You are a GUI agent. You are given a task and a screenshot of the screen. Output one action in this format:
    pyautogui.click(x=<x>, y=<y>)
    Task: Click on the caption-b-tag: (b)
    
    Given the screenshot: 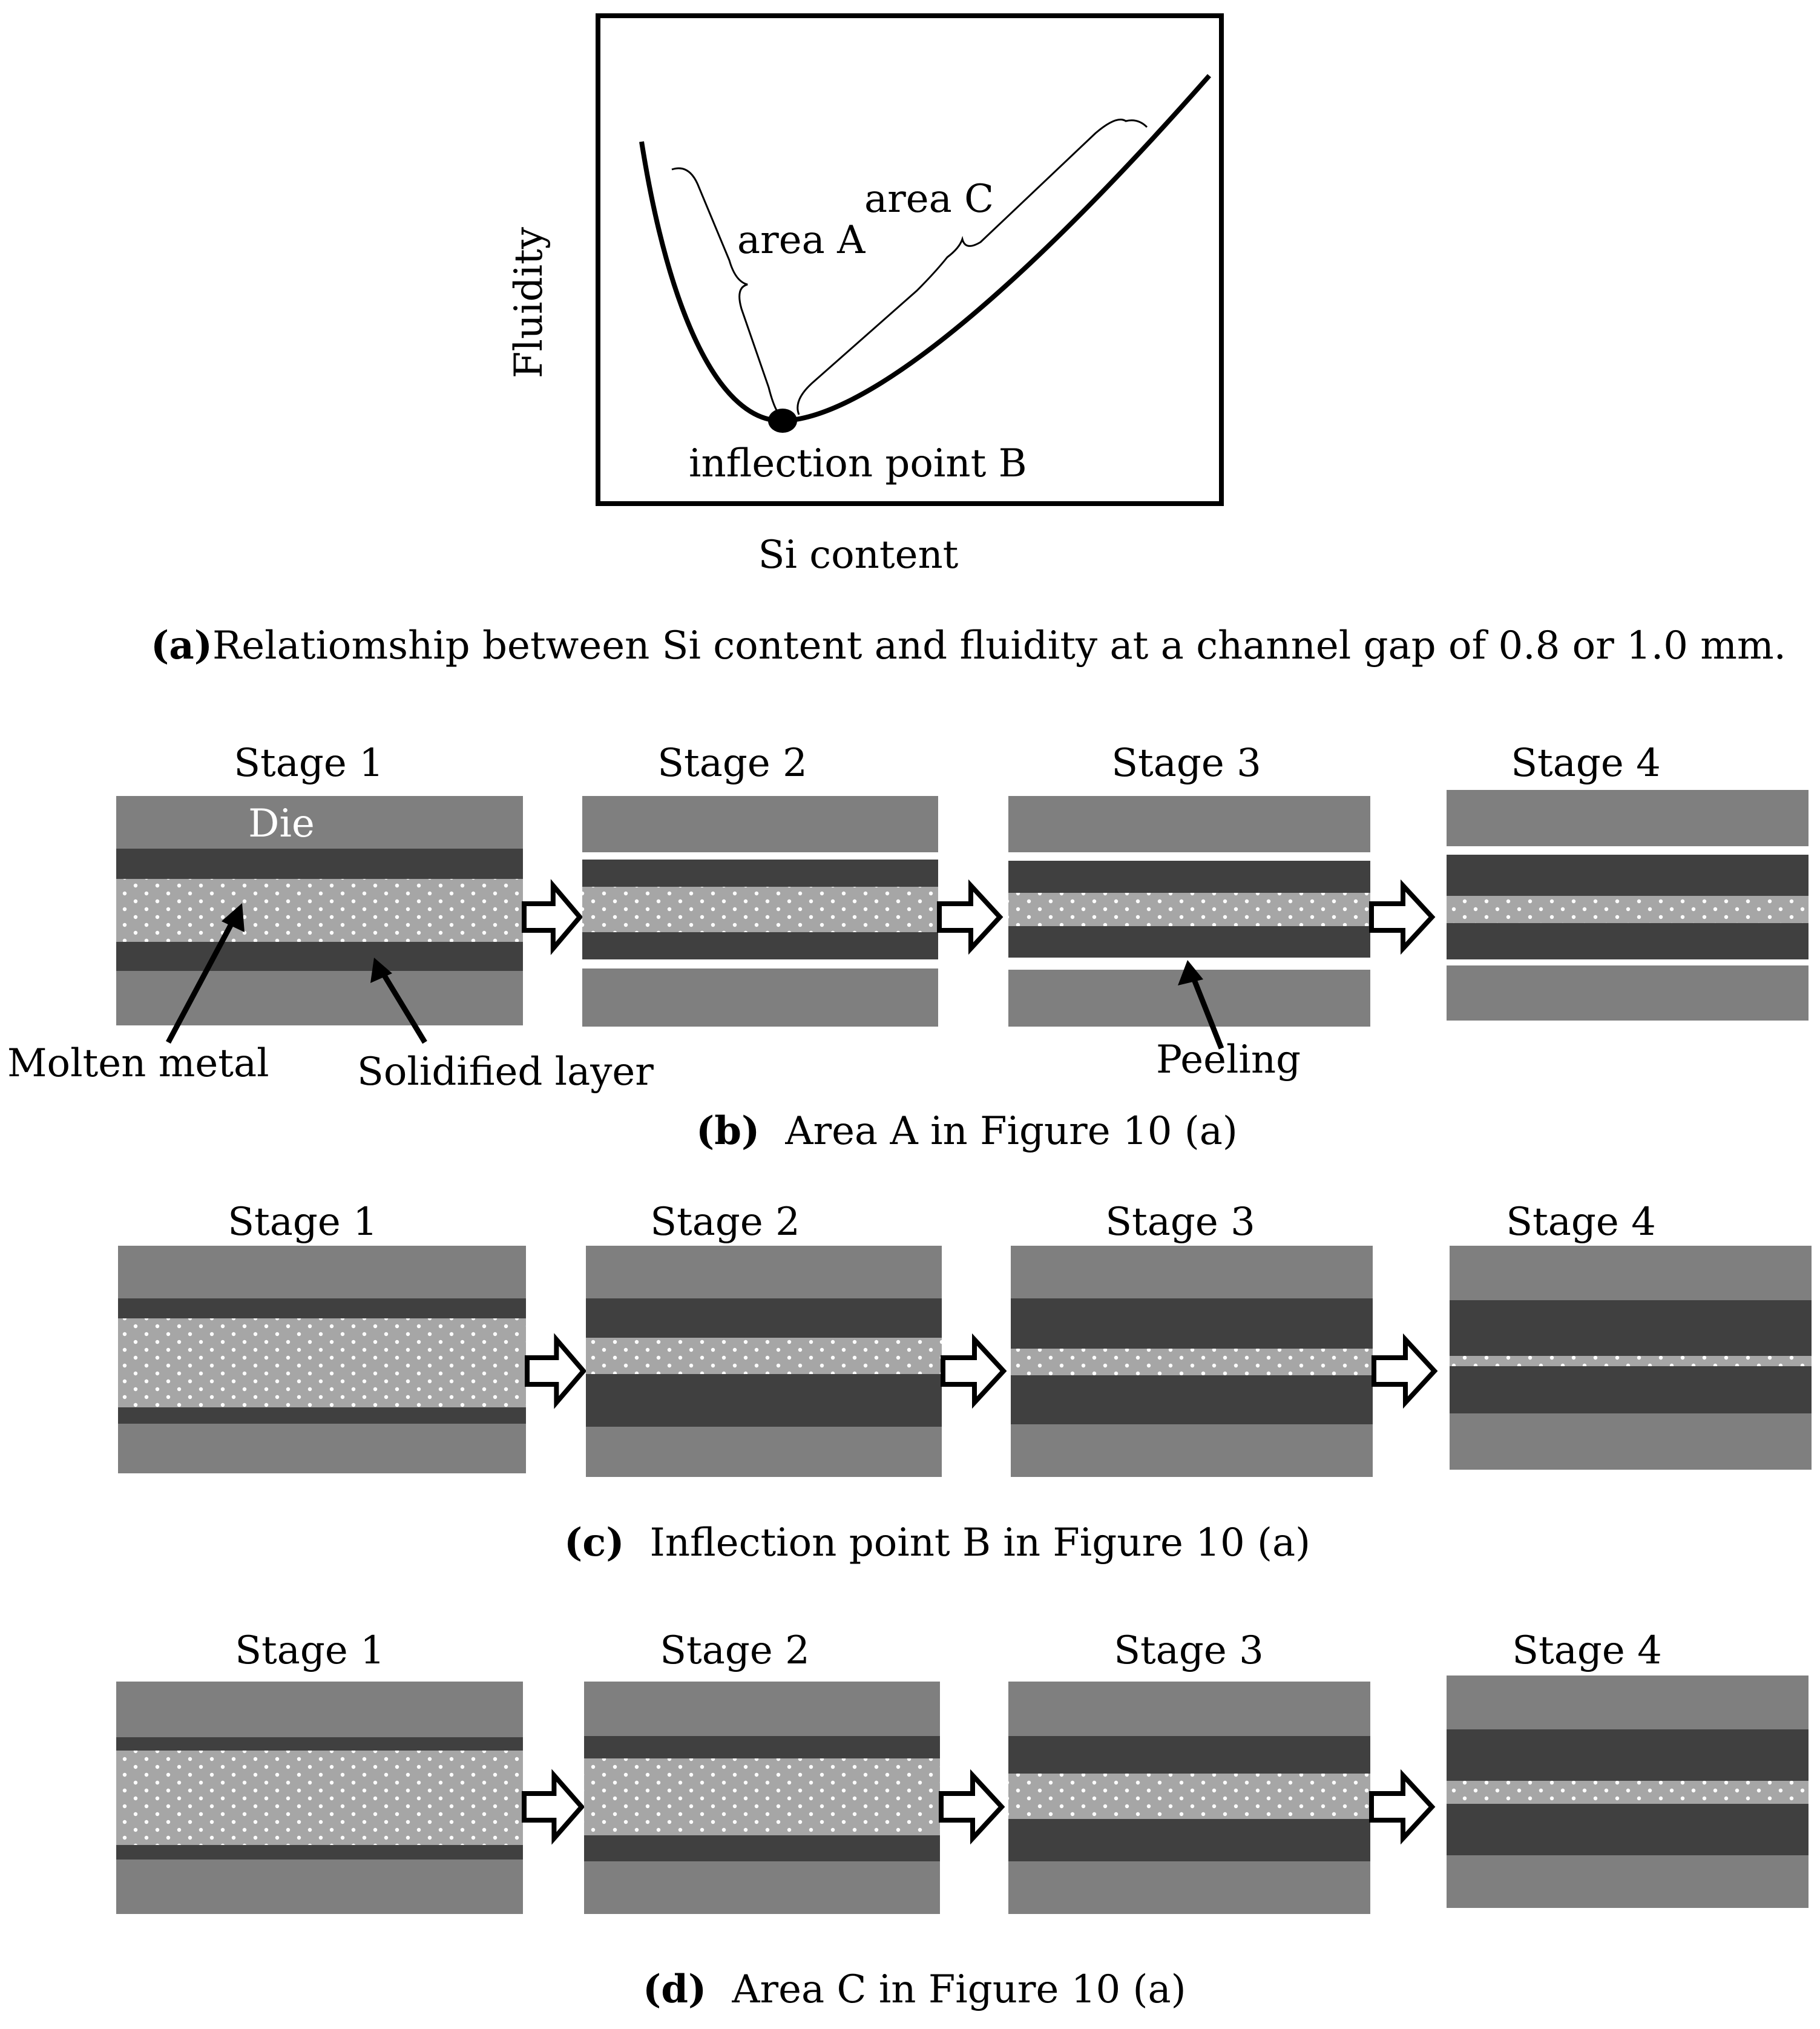 What is the action you would take?
    pyautogui.click(x=728, y=1131)
    